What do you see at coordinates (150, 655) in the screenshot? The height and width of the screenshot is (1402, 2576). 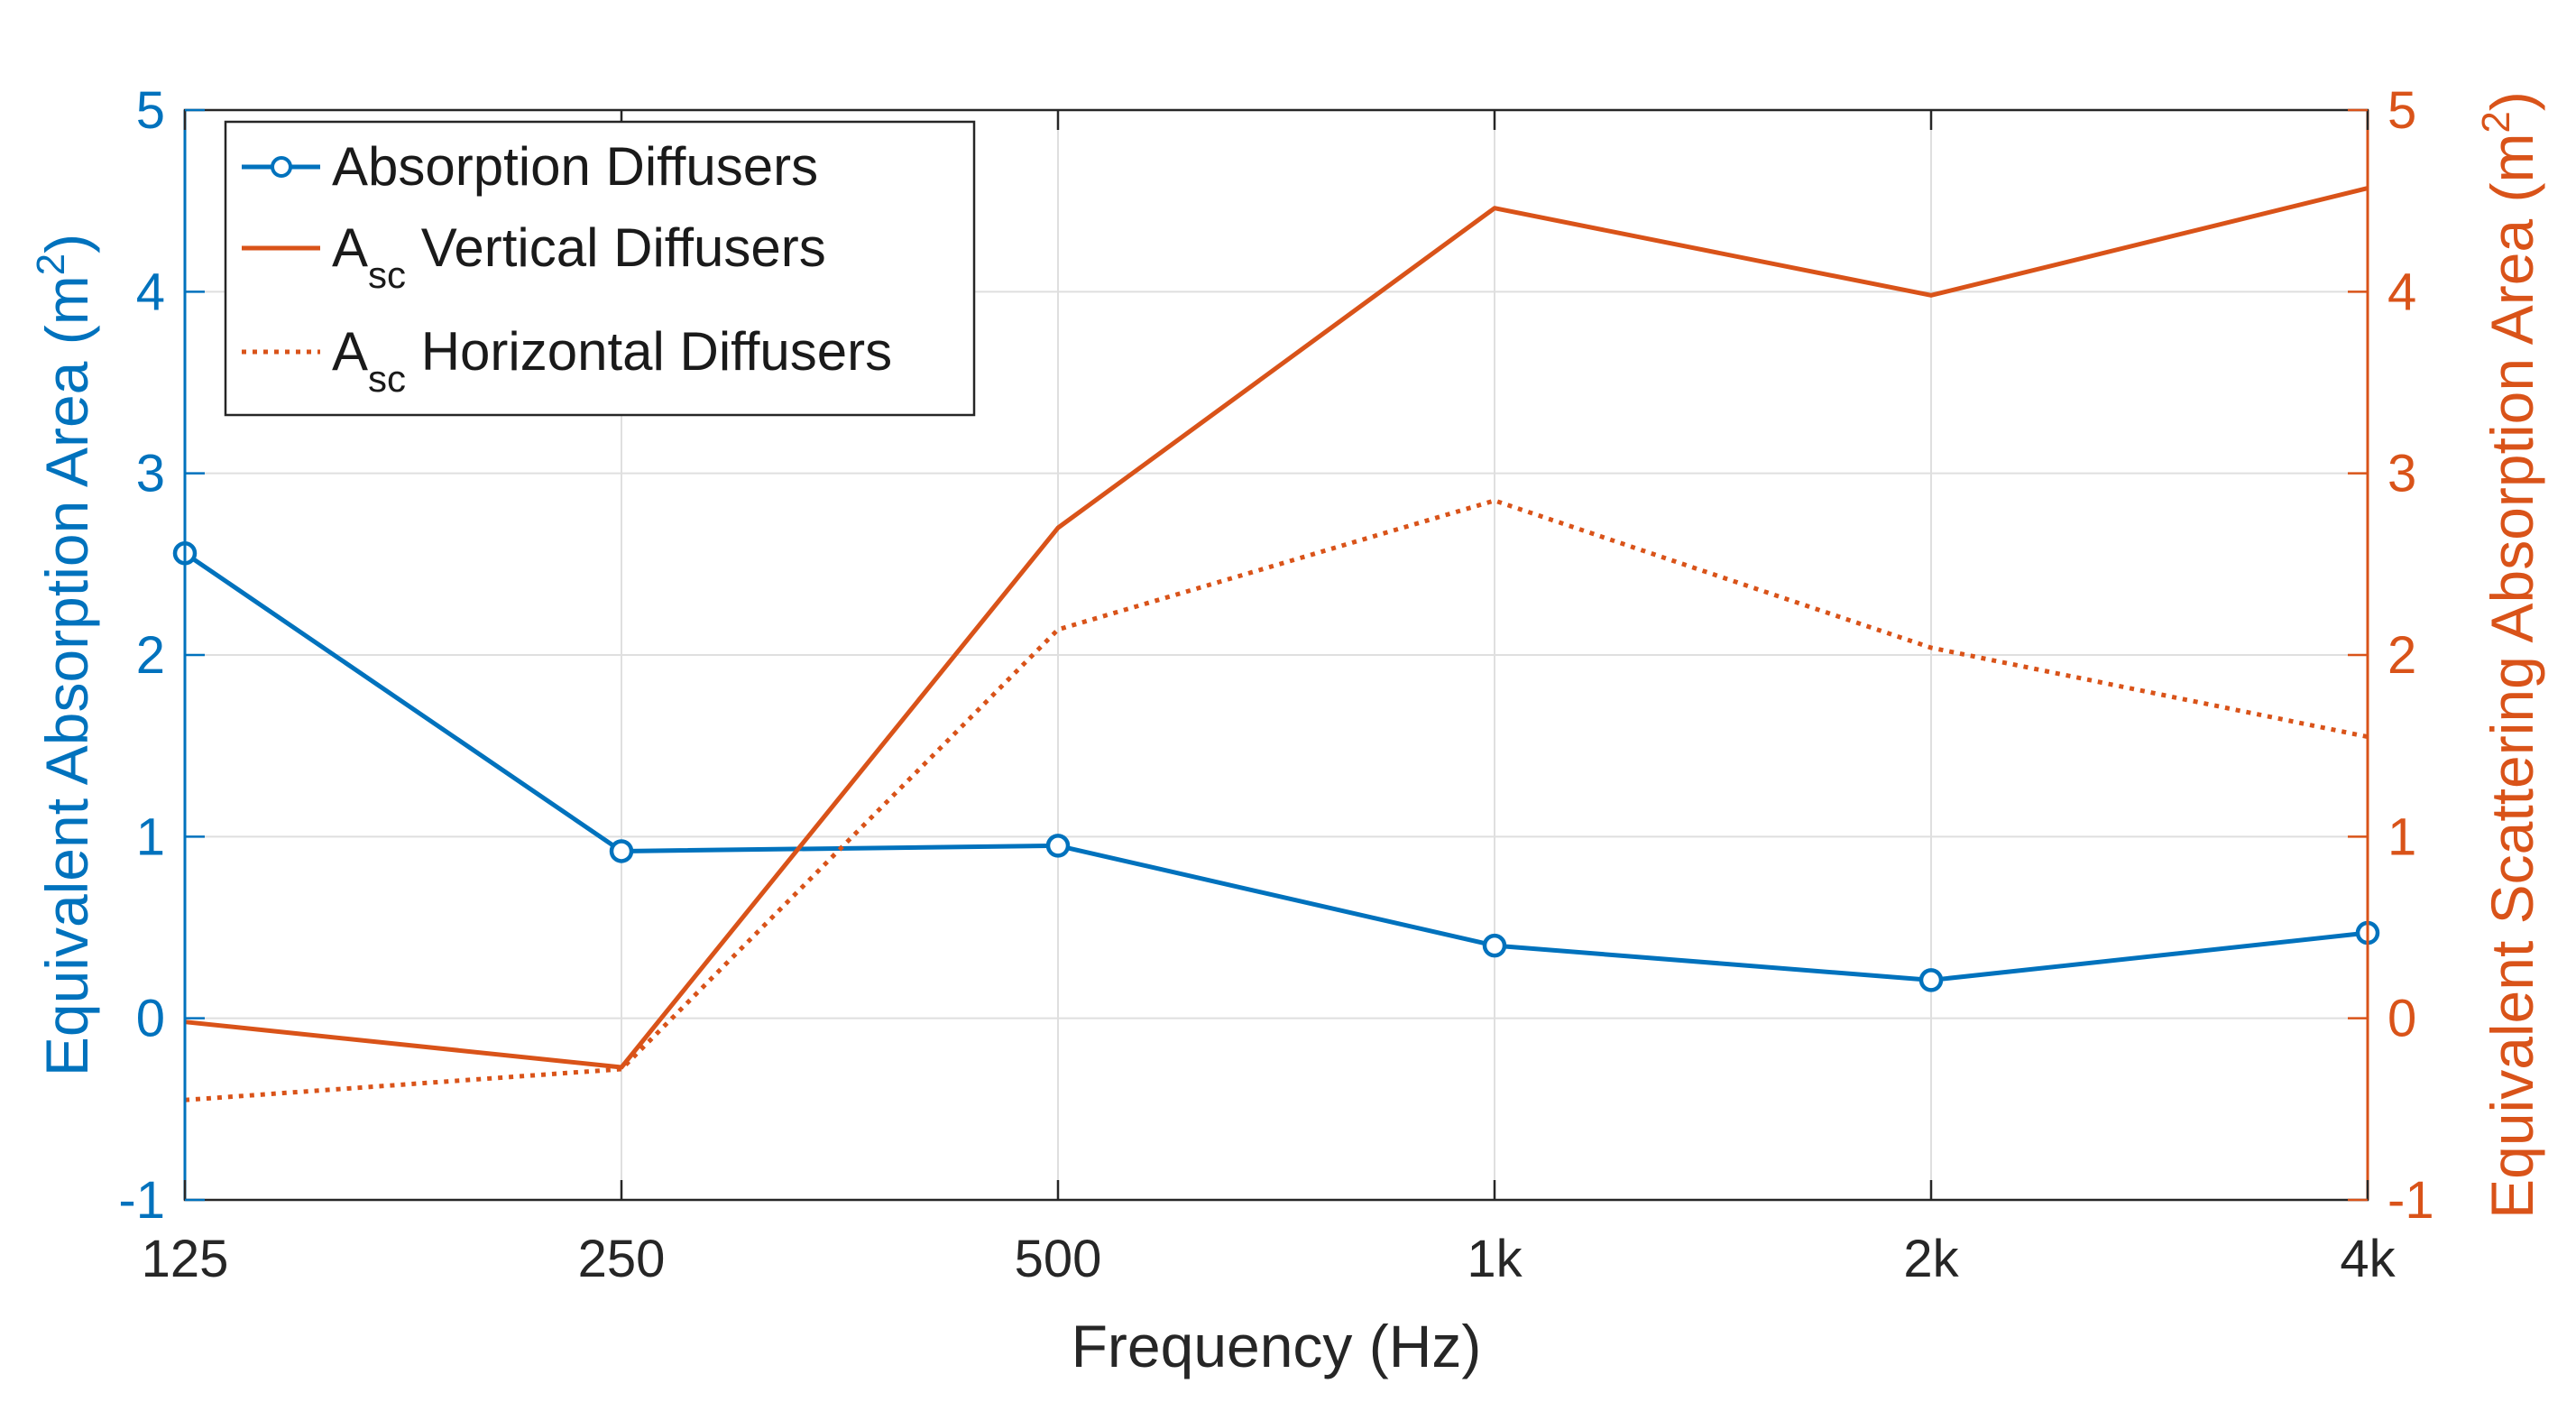 I see `left-y-tick-label-2: 2` at bounding box center [150, 655].